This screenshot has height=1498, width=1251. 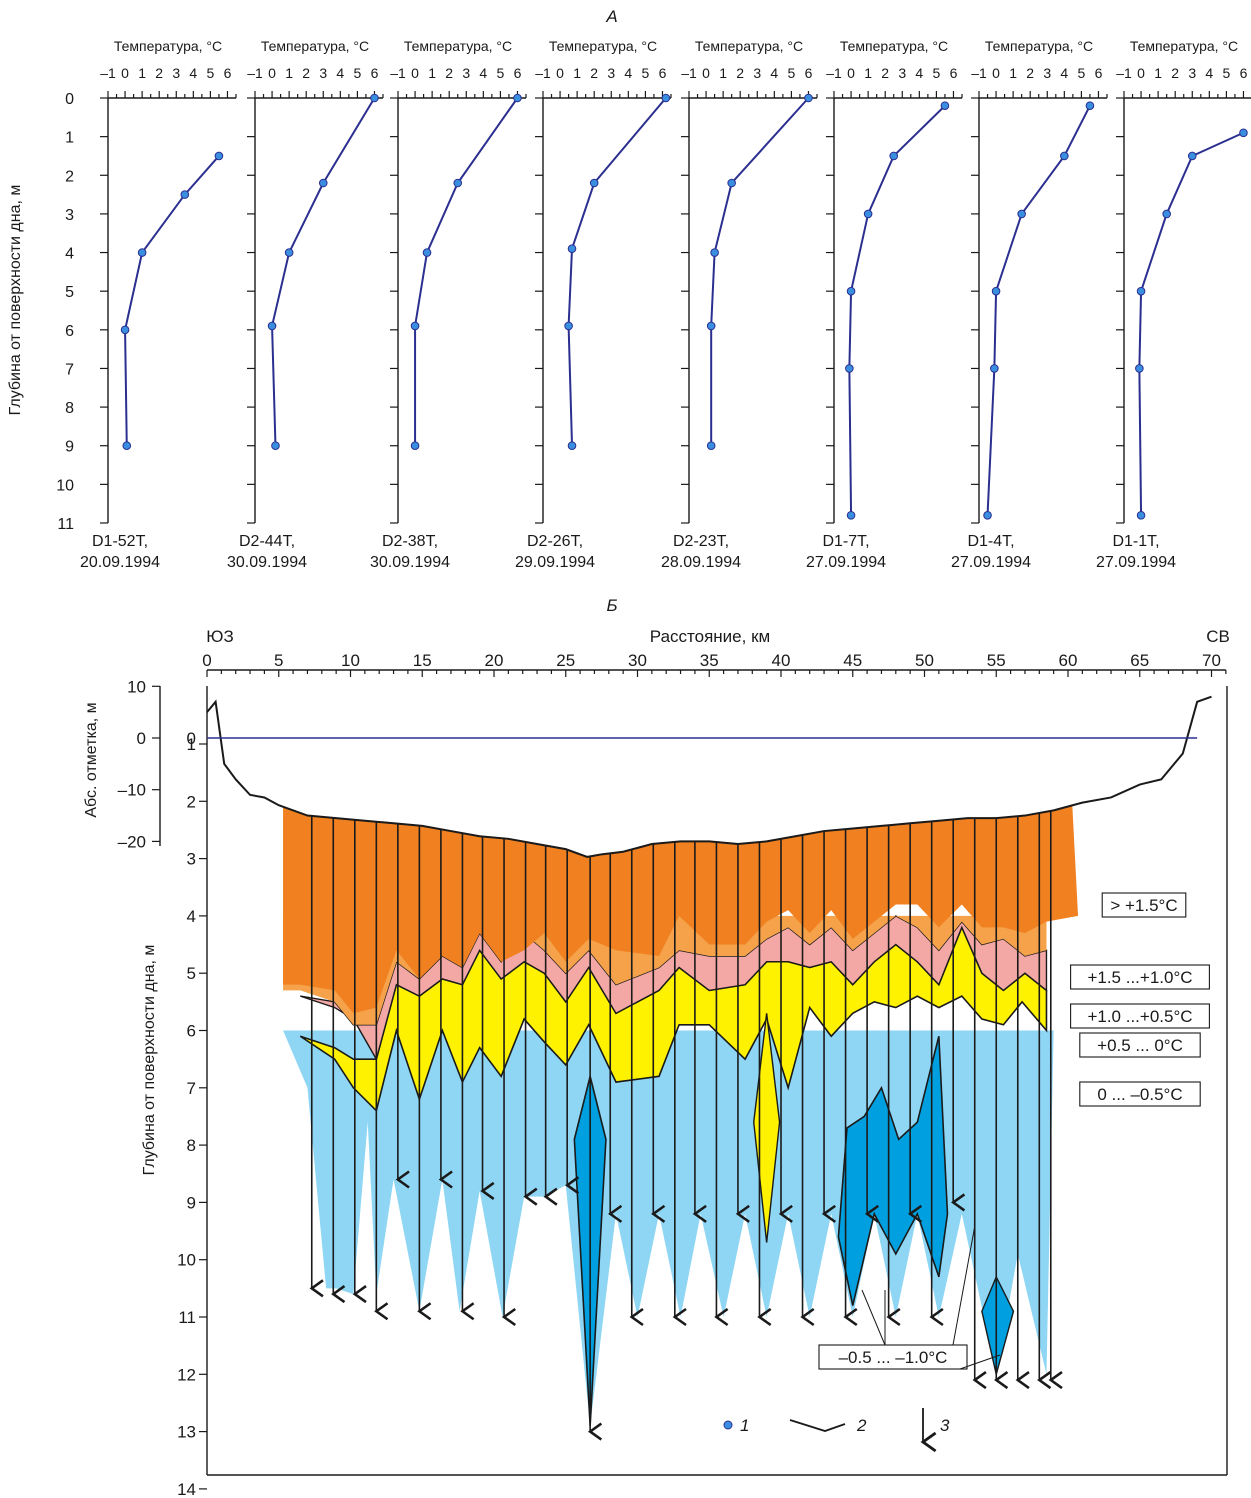 What do you see at coordinates (924, 660) in the screenshot?
I see `panel-b-x-tick-label: 50` at bounding box center [924, 660].